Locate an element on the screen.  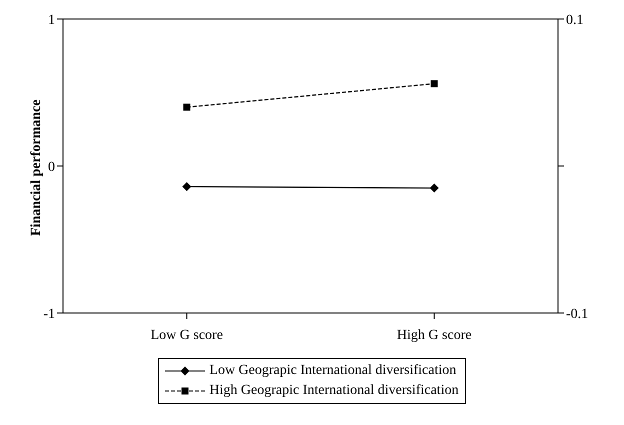
y-tick-label: 0 is located at coordinates (51, 167).